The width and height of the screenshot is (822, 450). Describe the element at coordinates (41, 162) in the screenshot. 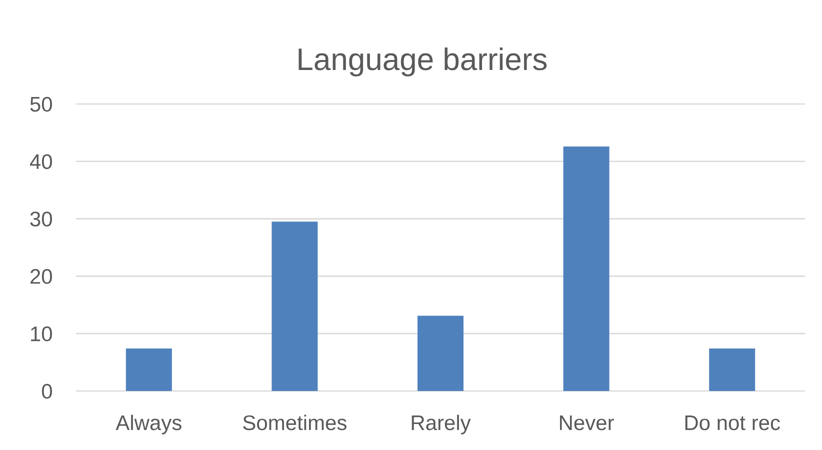

I see `y-tick-label: 40` at that location.